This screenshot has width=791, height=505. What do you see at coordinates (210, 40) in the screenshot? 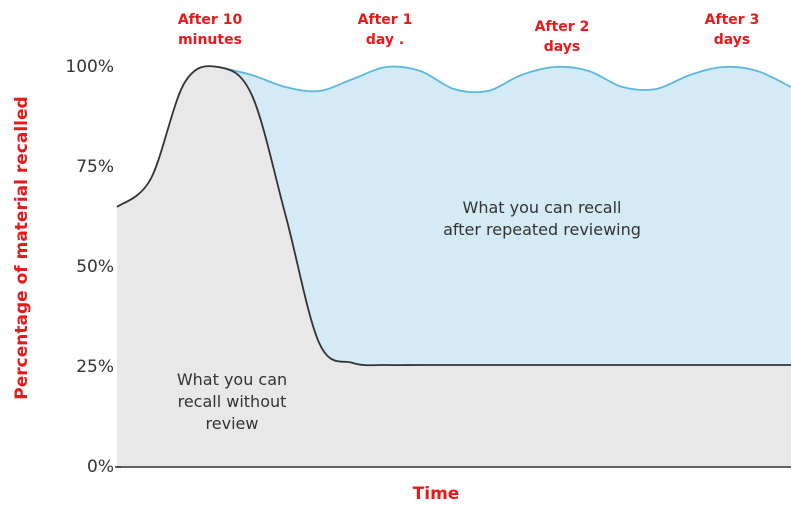
I see `annotation-line: minutes` at bounding box center [210, 40].